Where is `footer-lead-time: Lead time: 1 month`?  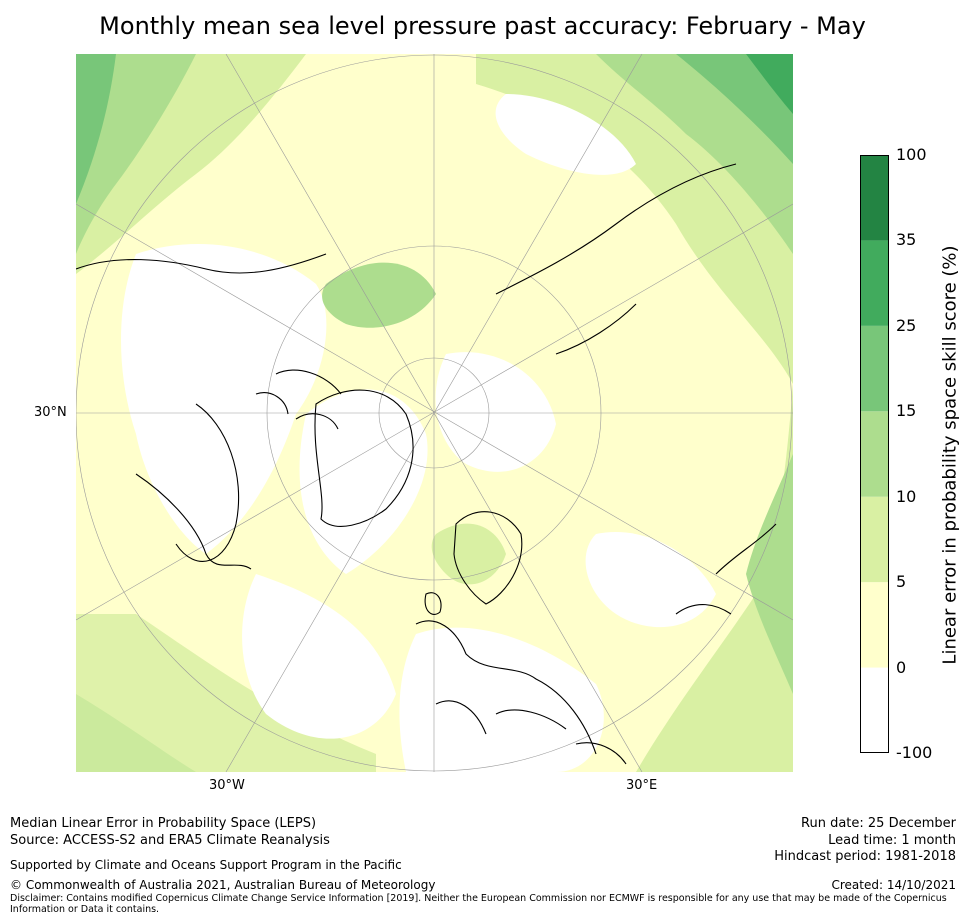 footer-lead-time: Lead time: 1 month is located at coordinates (892, 840).